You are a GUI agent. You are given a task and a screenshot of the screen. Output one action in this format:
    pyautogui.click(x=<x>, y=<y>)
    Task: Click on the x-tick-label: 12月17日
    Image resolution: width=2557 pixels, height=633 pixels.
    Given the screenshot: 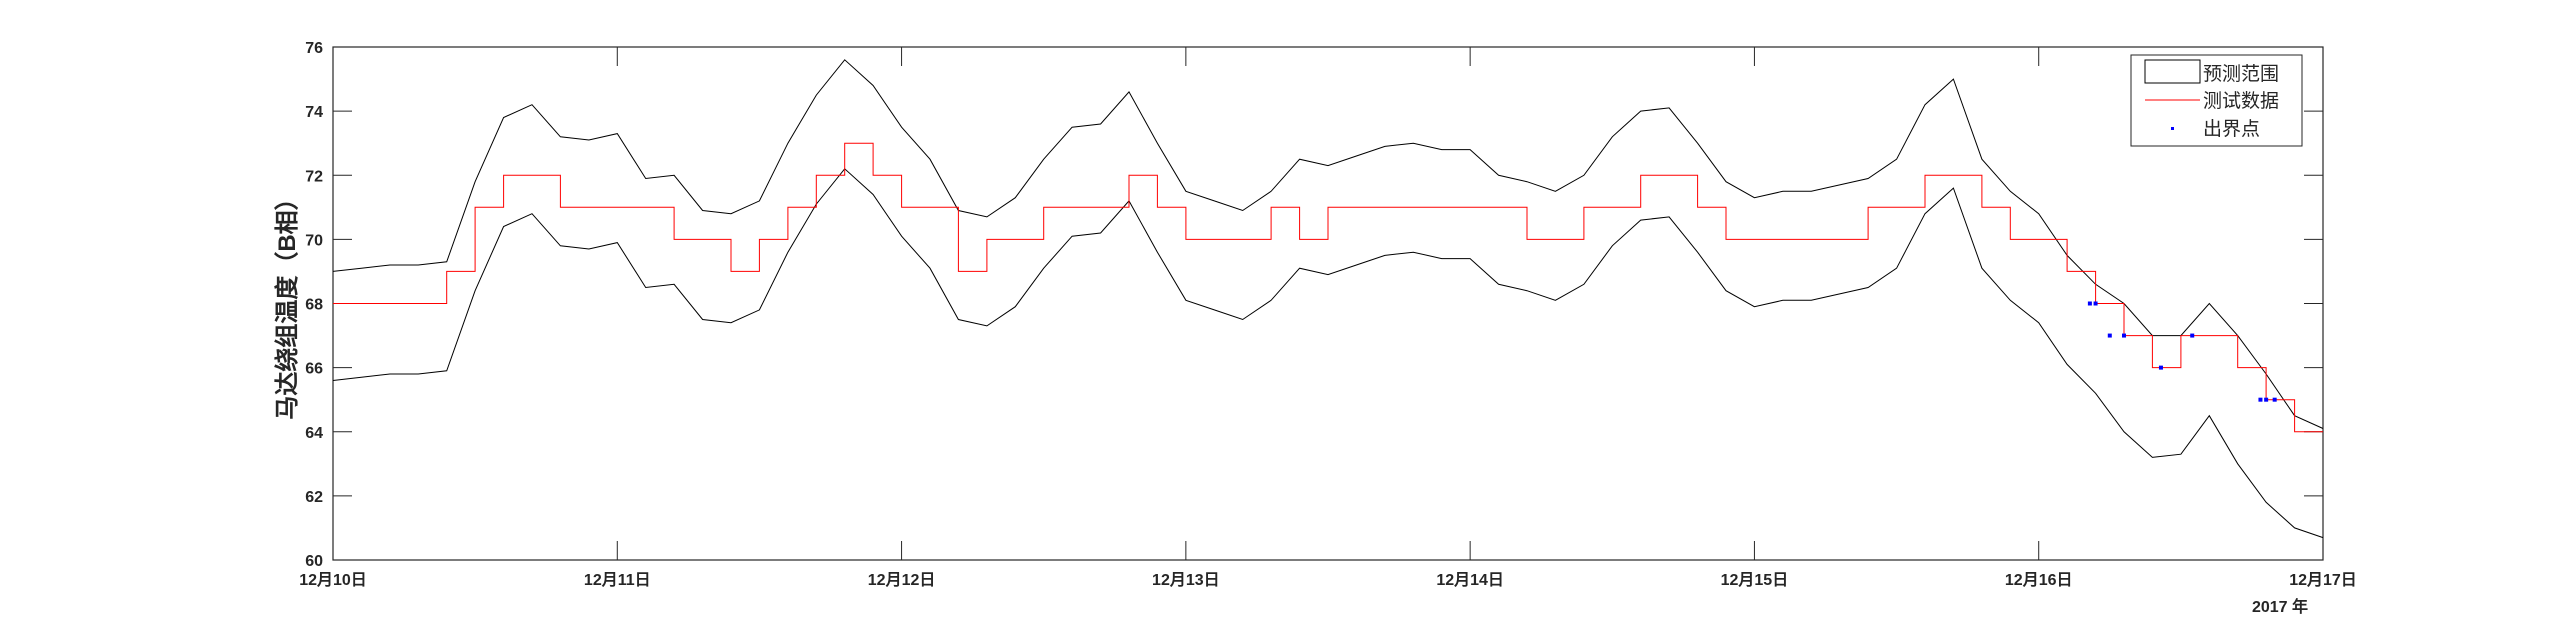 What is the action you would take?
    pyautogui.click(x=2323, y=580)
    